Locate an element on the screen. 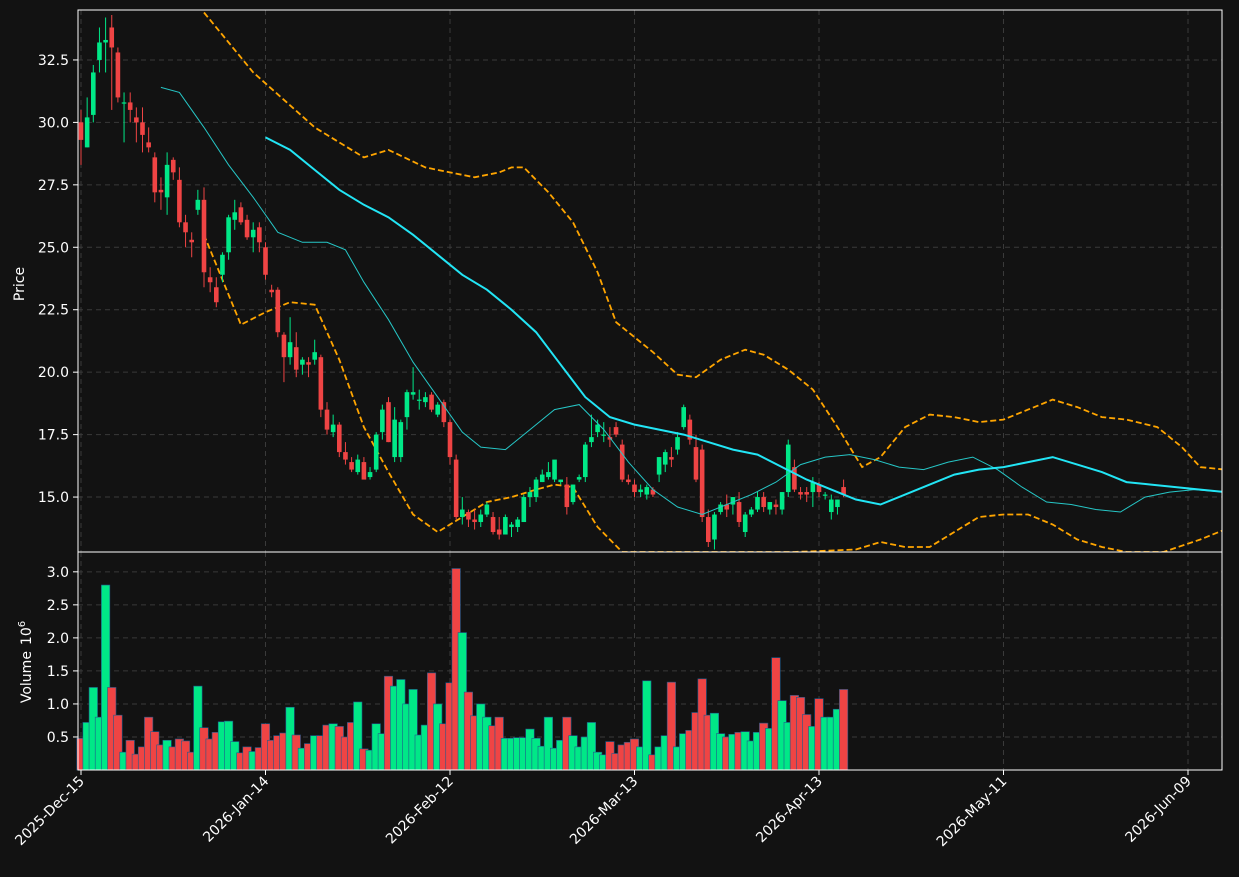  price-tick-label: 15.0 is located at coordinates (53, 498).